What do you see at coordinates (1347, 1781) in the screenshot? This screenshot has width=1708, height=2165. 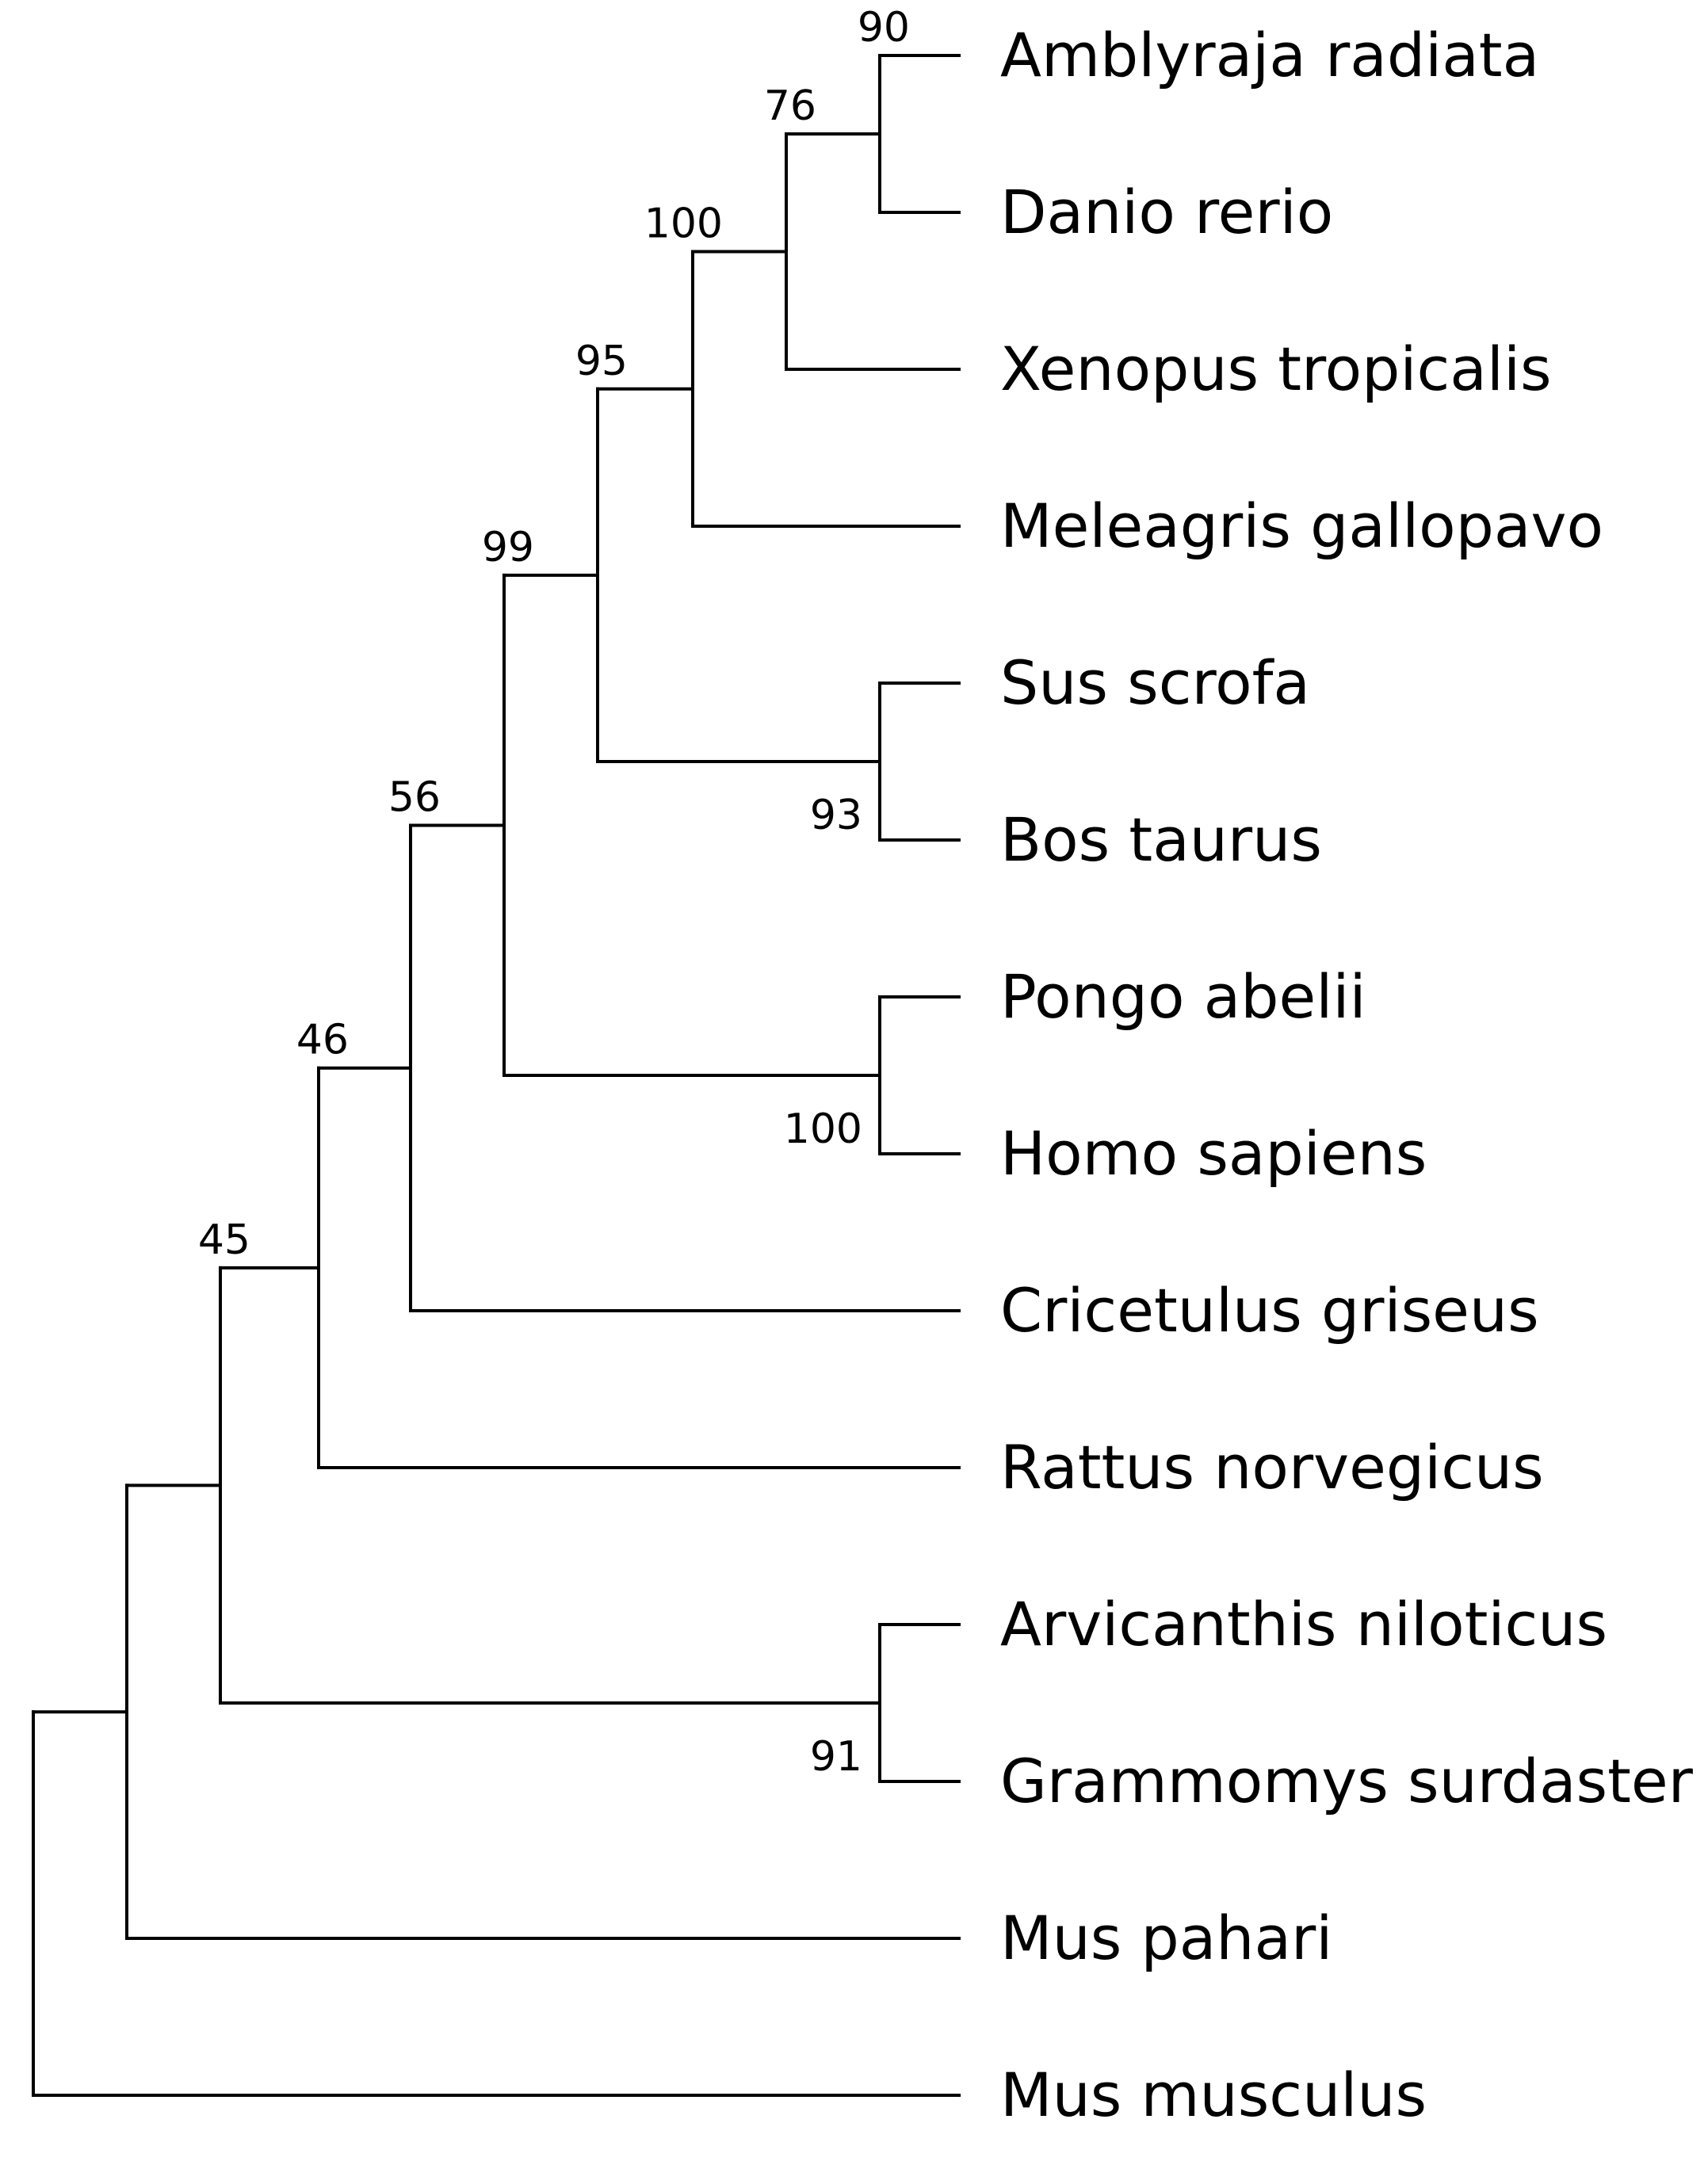 I see `leaf-label: Grammomys surdaster` at bounding box center [1347, 1781].